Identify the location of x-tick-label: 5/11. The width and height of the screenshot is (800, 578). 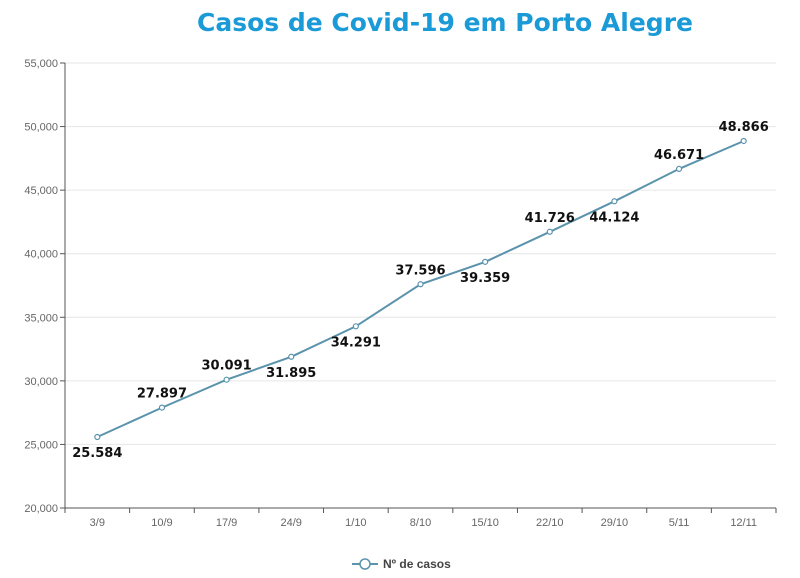
(679, 523).